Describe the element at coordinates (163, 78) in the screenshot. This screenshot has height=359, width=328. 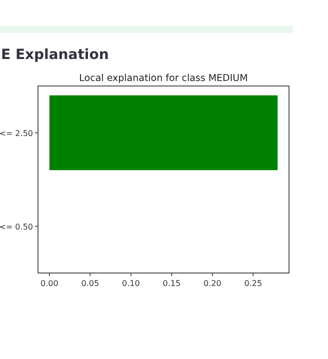
I see `chart-title: Local explanation for class MEDIUM` at that location.